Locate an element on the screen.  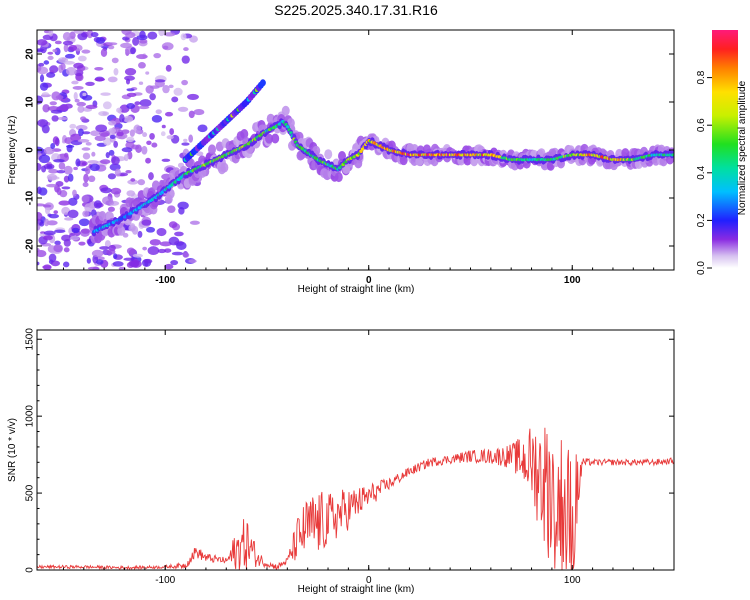
colorbar-tick-label: 0.0 is located at coordinates (701, 268).